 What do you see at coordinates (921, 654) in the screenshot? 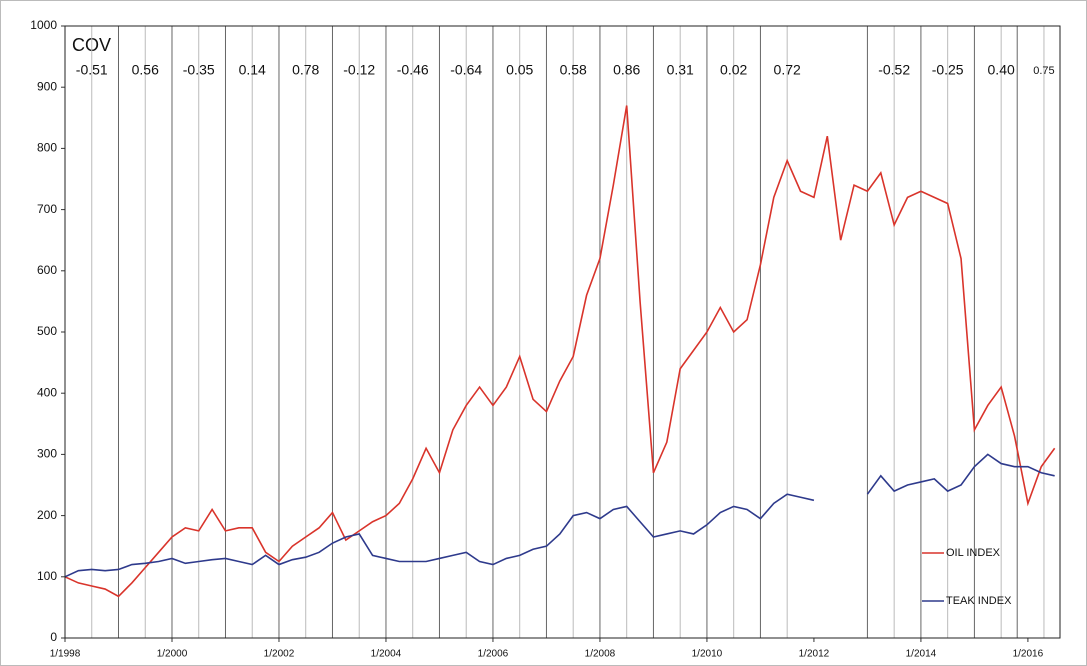
I see `x-tick-label: 1/2014` at bounding box center [921, 654].